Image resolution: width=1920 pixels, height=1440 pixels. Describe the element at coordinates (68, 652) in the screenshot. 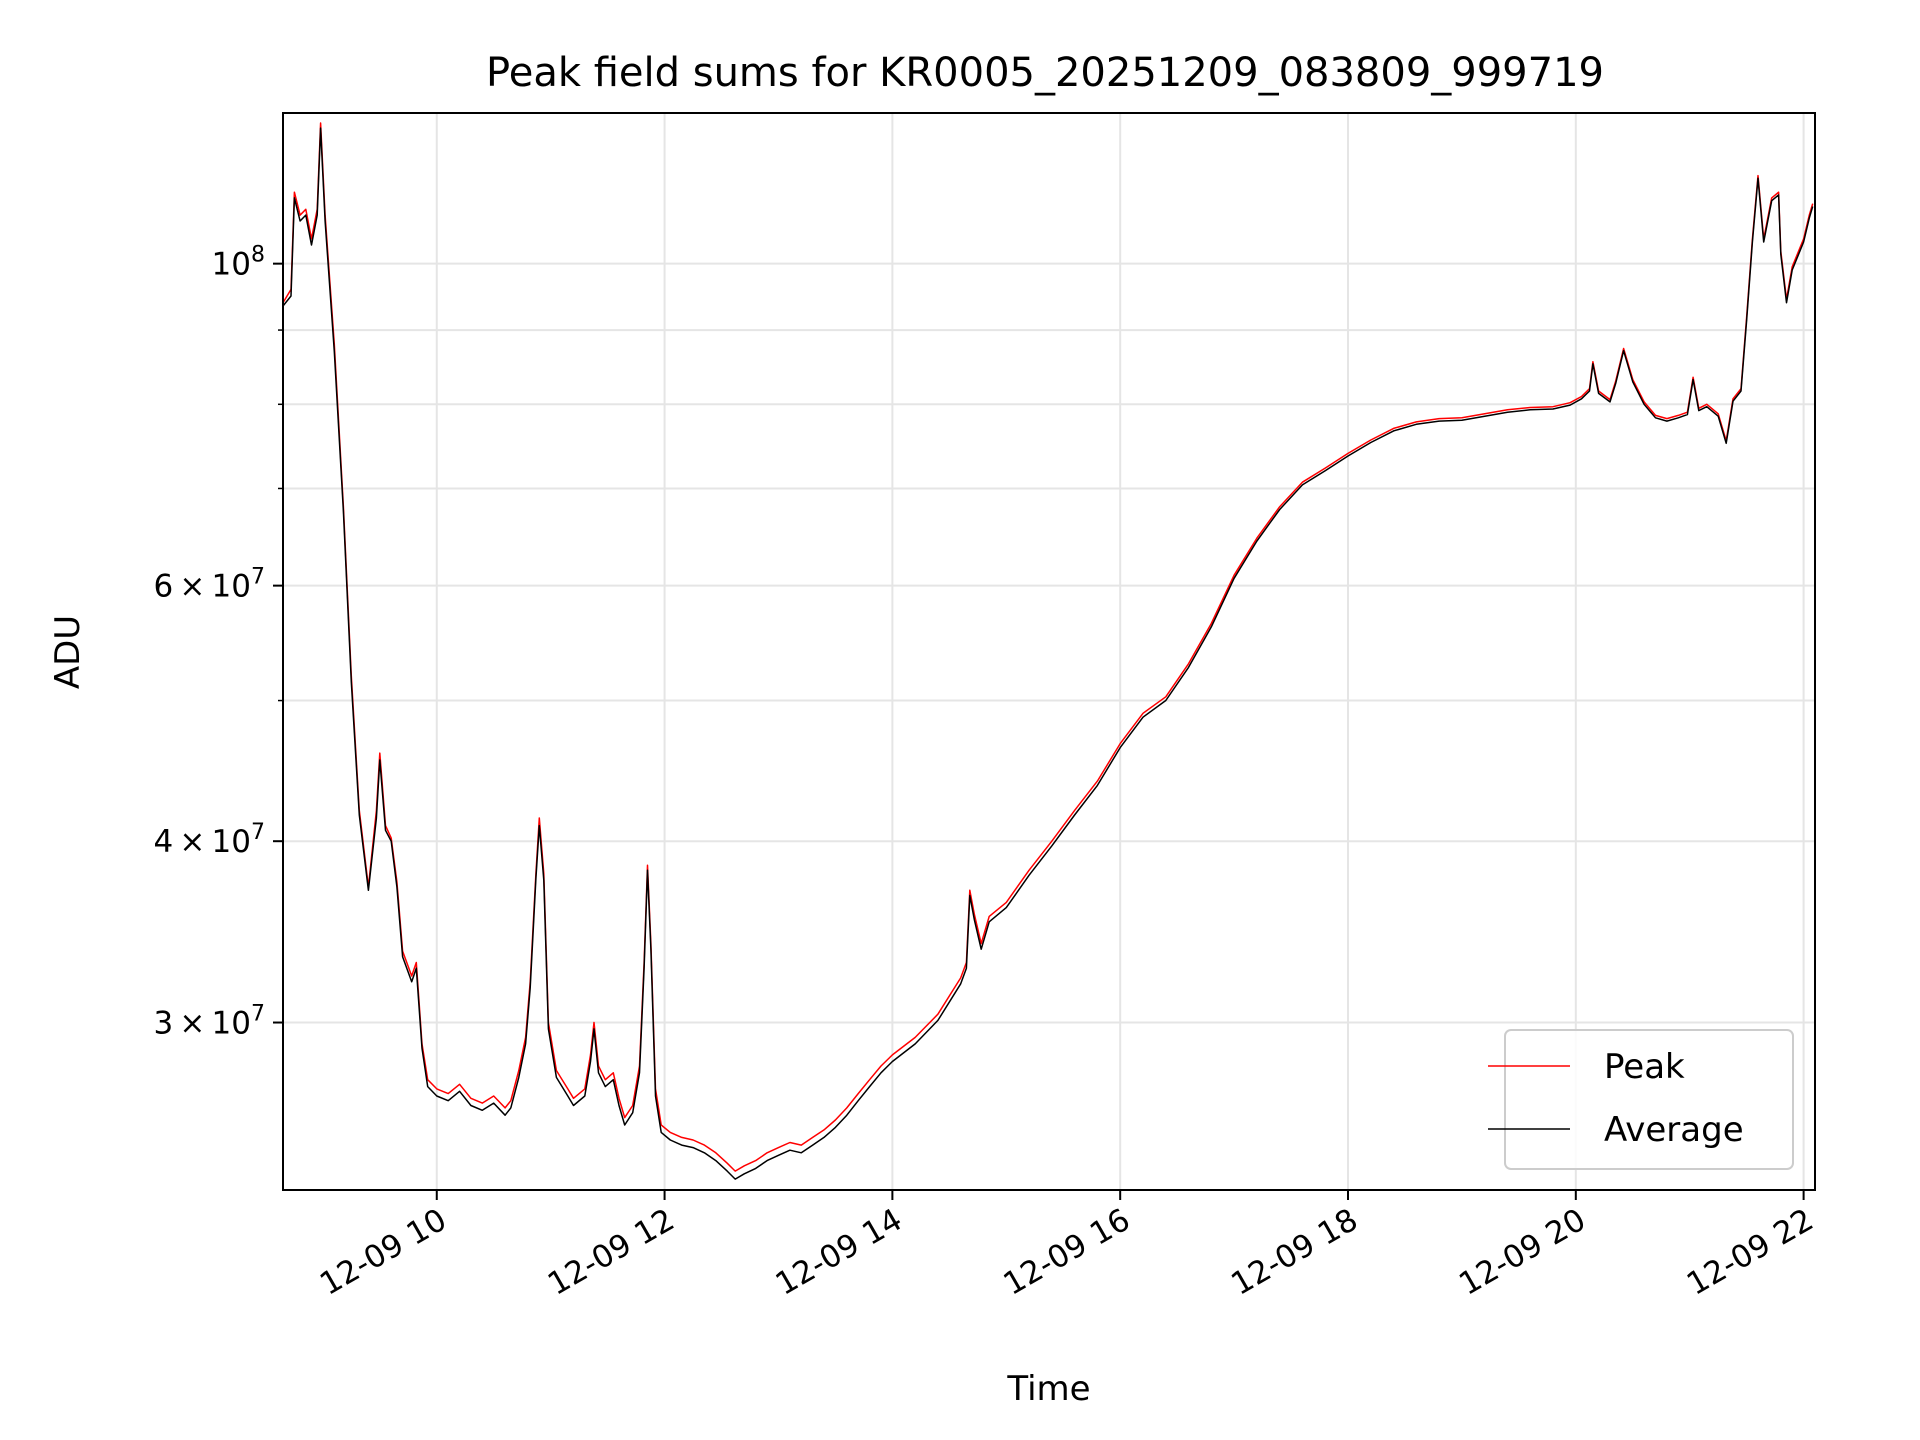

I see `y-axis-label: ADU` at that location.